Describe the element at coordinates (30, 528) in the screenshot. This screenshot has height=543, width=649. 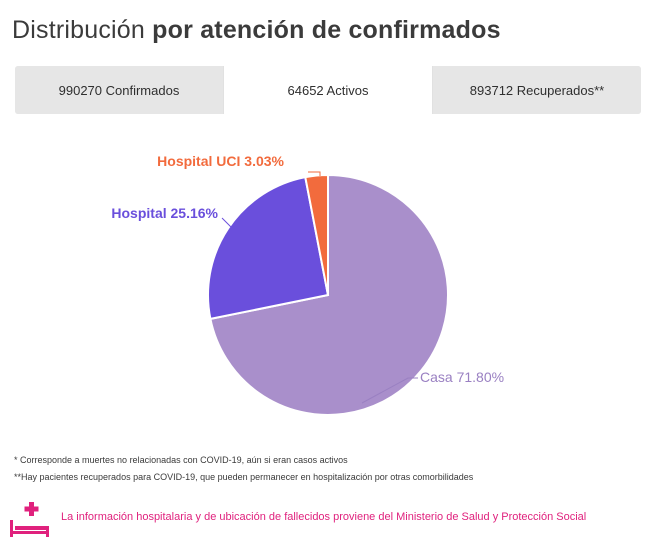
I see `bed-mattress` at that location.